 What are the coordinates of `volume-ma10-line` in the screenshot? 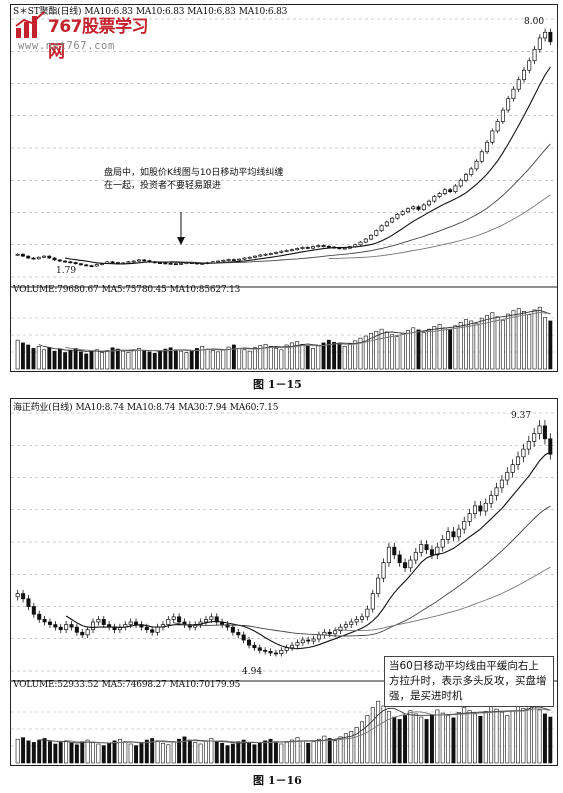 It's located at (308, 332).